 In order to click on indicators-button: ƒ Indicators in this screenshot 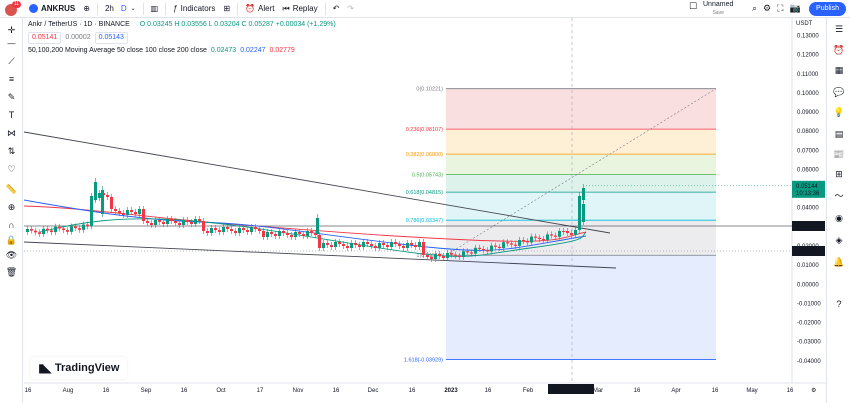, I will do `click(194, 9)`.